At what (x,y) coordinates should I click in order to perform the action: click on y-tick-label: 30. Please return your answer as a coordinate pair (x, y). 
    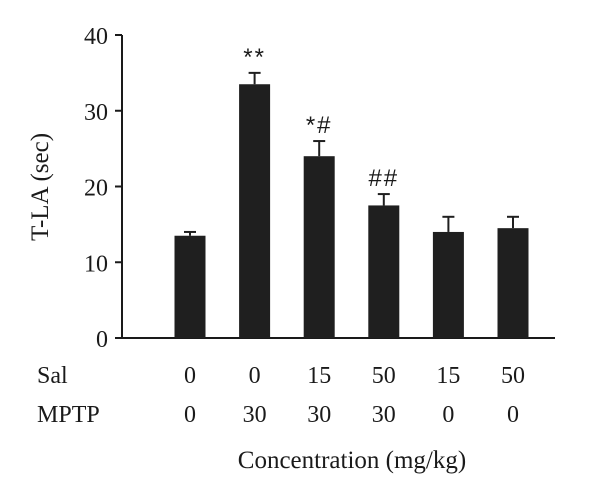
    Looking at the image, I should click on (96, 113).